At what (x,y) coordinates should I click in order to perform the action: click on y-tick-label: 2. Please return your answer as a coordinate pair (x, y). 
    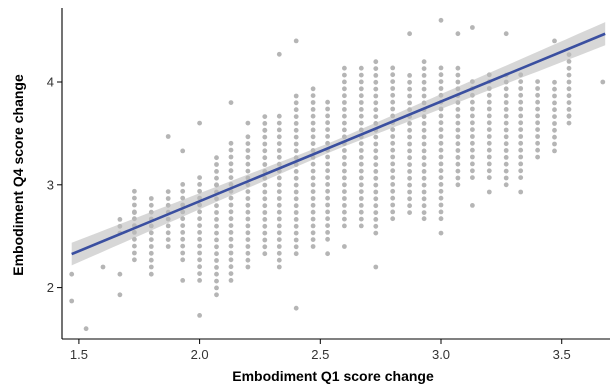
    Looking at the image, I should click on (50, 287).